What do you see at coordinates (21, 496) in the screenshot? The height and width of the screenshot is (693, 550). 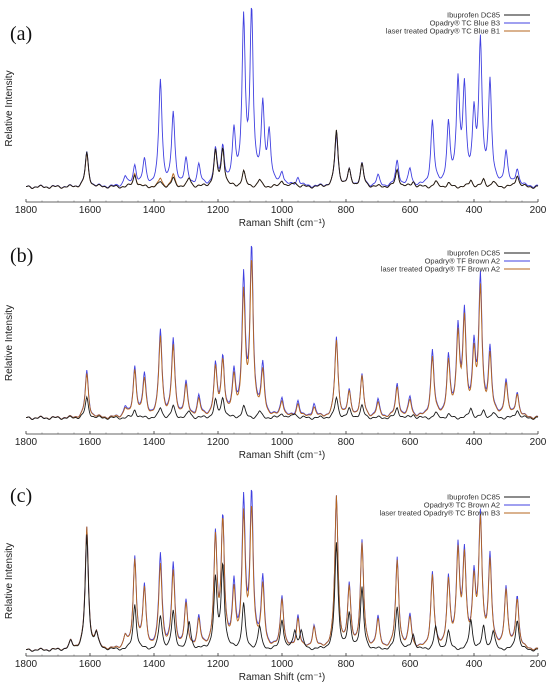 I see `panel-label: (c)` at bounding box center [21, 496].